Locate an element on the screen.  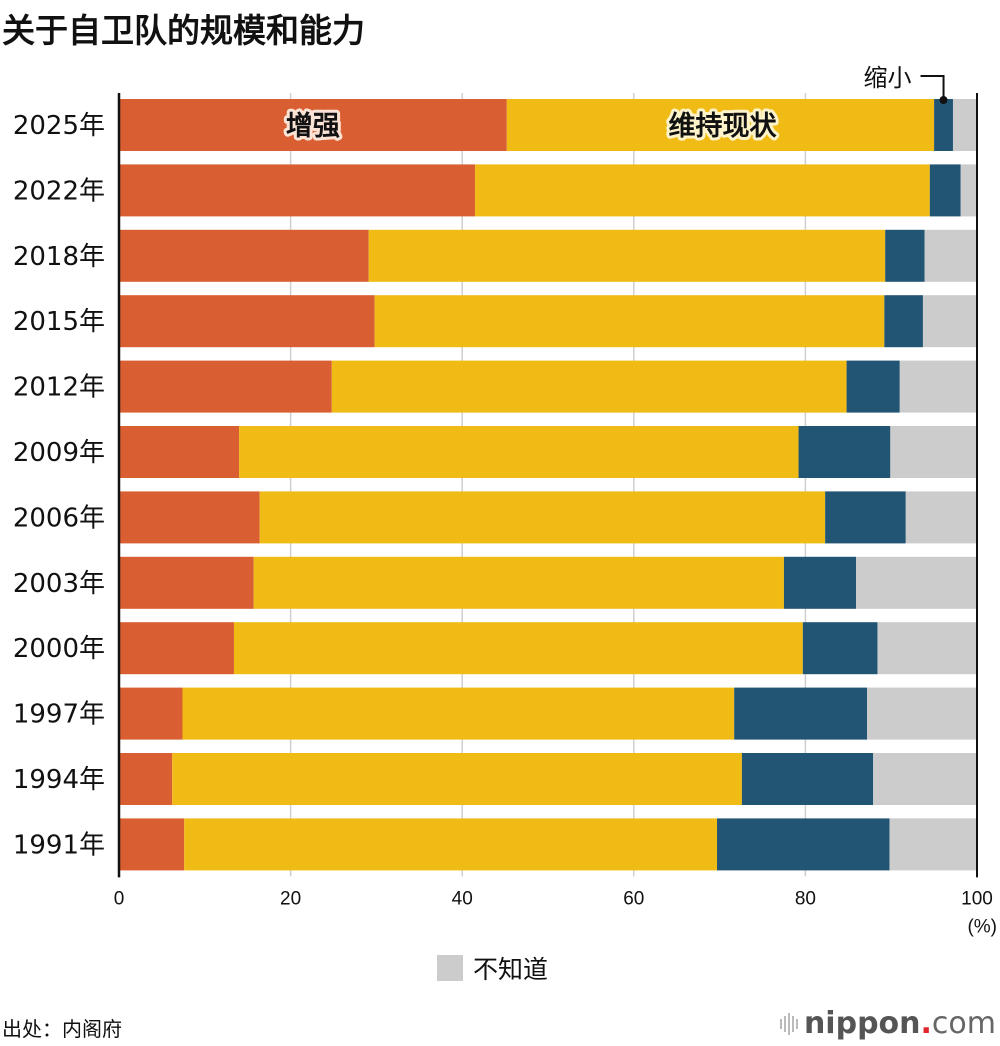
y-tick-label: 2025年 is located at coordinates (59, 126).